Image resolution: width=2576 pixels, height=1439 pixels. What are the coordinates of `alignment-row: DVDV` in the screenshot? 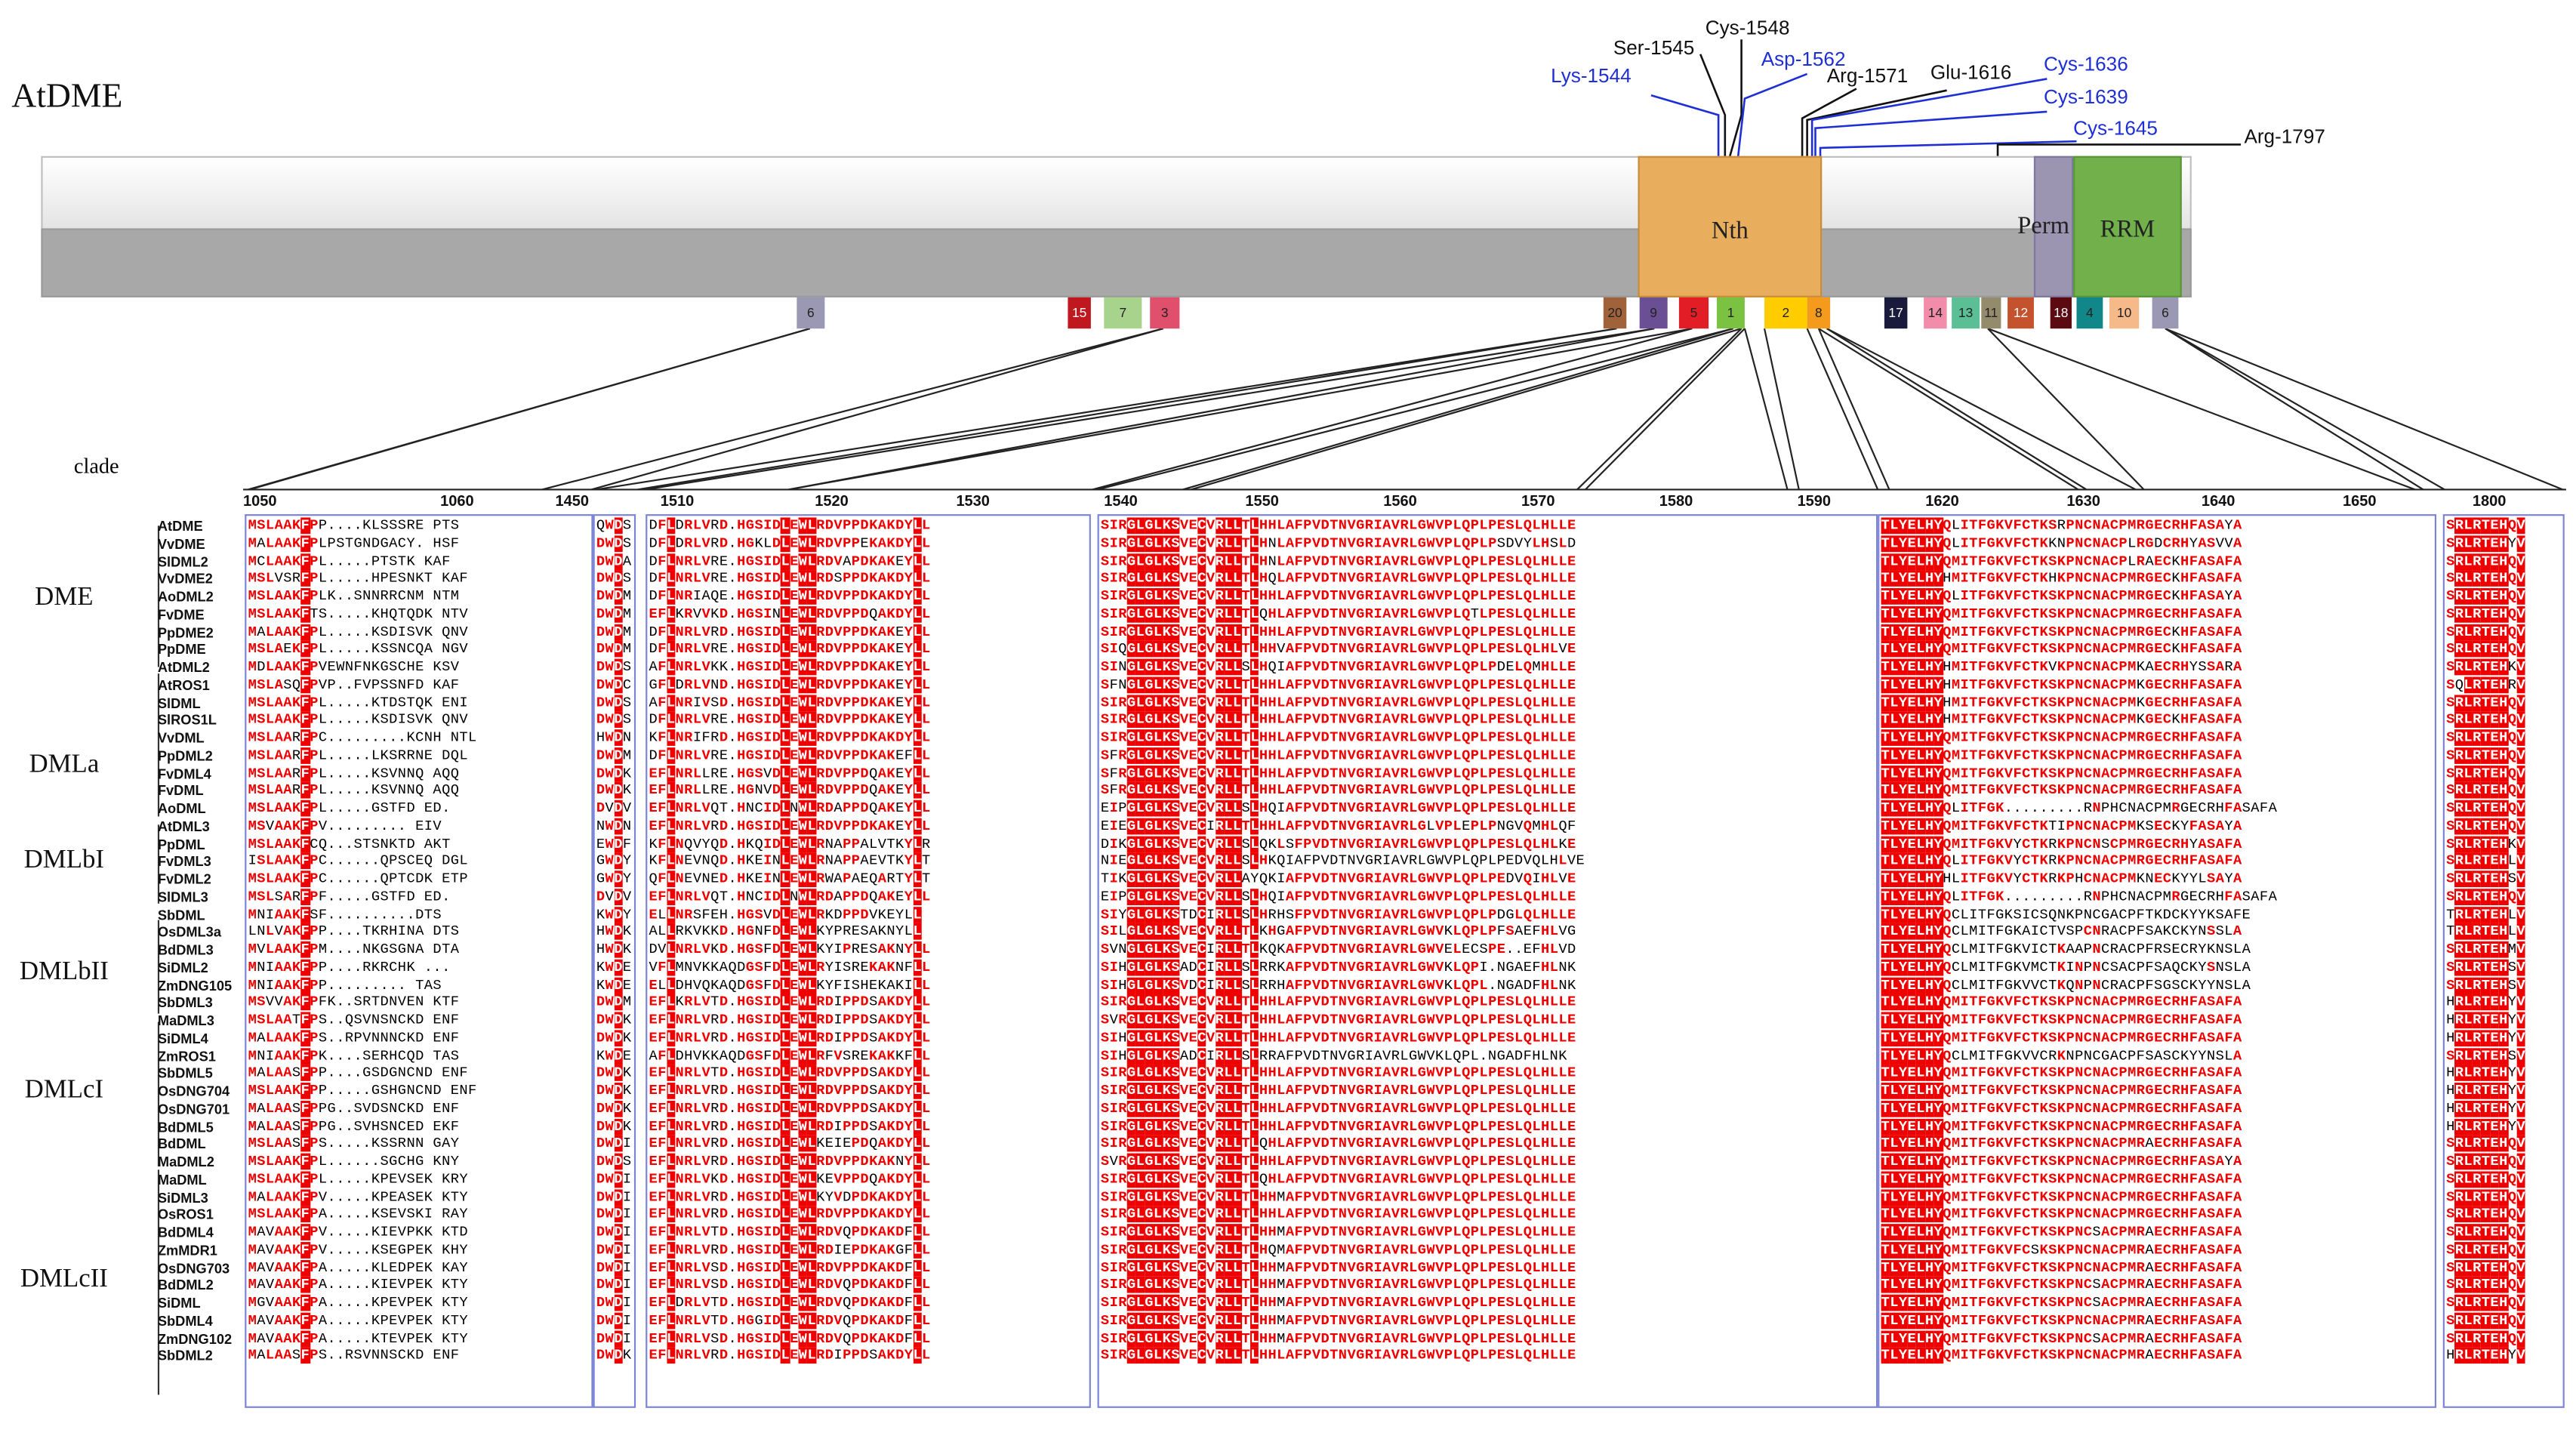 It's located at (614, 808).